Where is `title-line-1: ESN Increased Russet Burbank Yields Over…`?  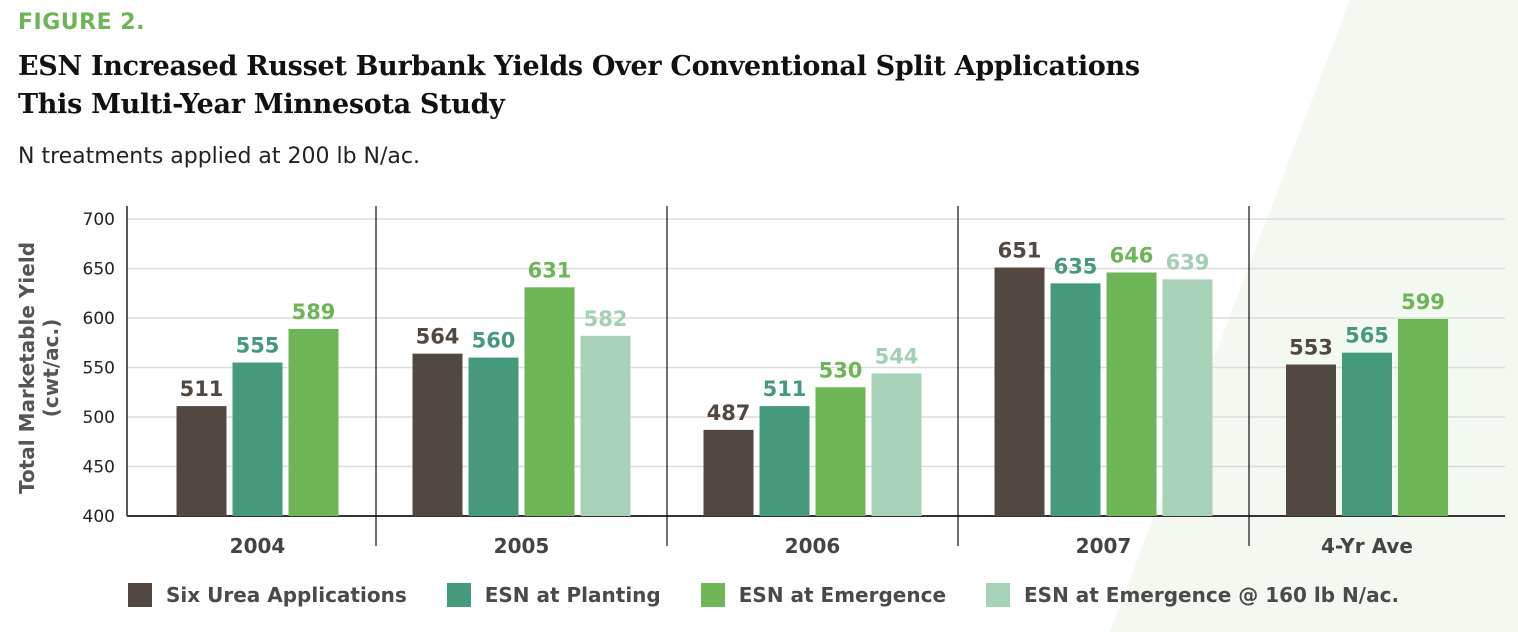 title-line-1: ESN Increased Russet Burbank Yields Over… is located at coordinates (579, 66).